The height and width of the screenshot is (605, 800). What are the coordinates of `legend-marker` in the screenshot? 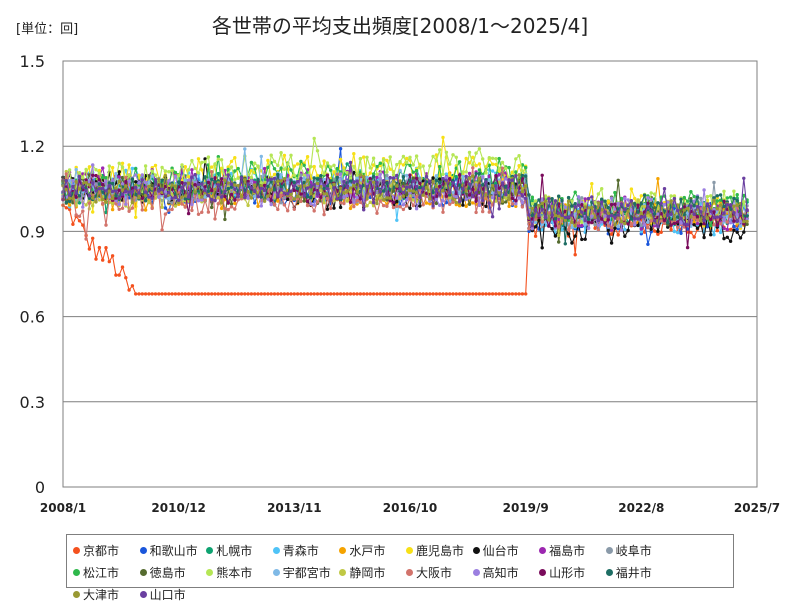 It's located at (76, 594).